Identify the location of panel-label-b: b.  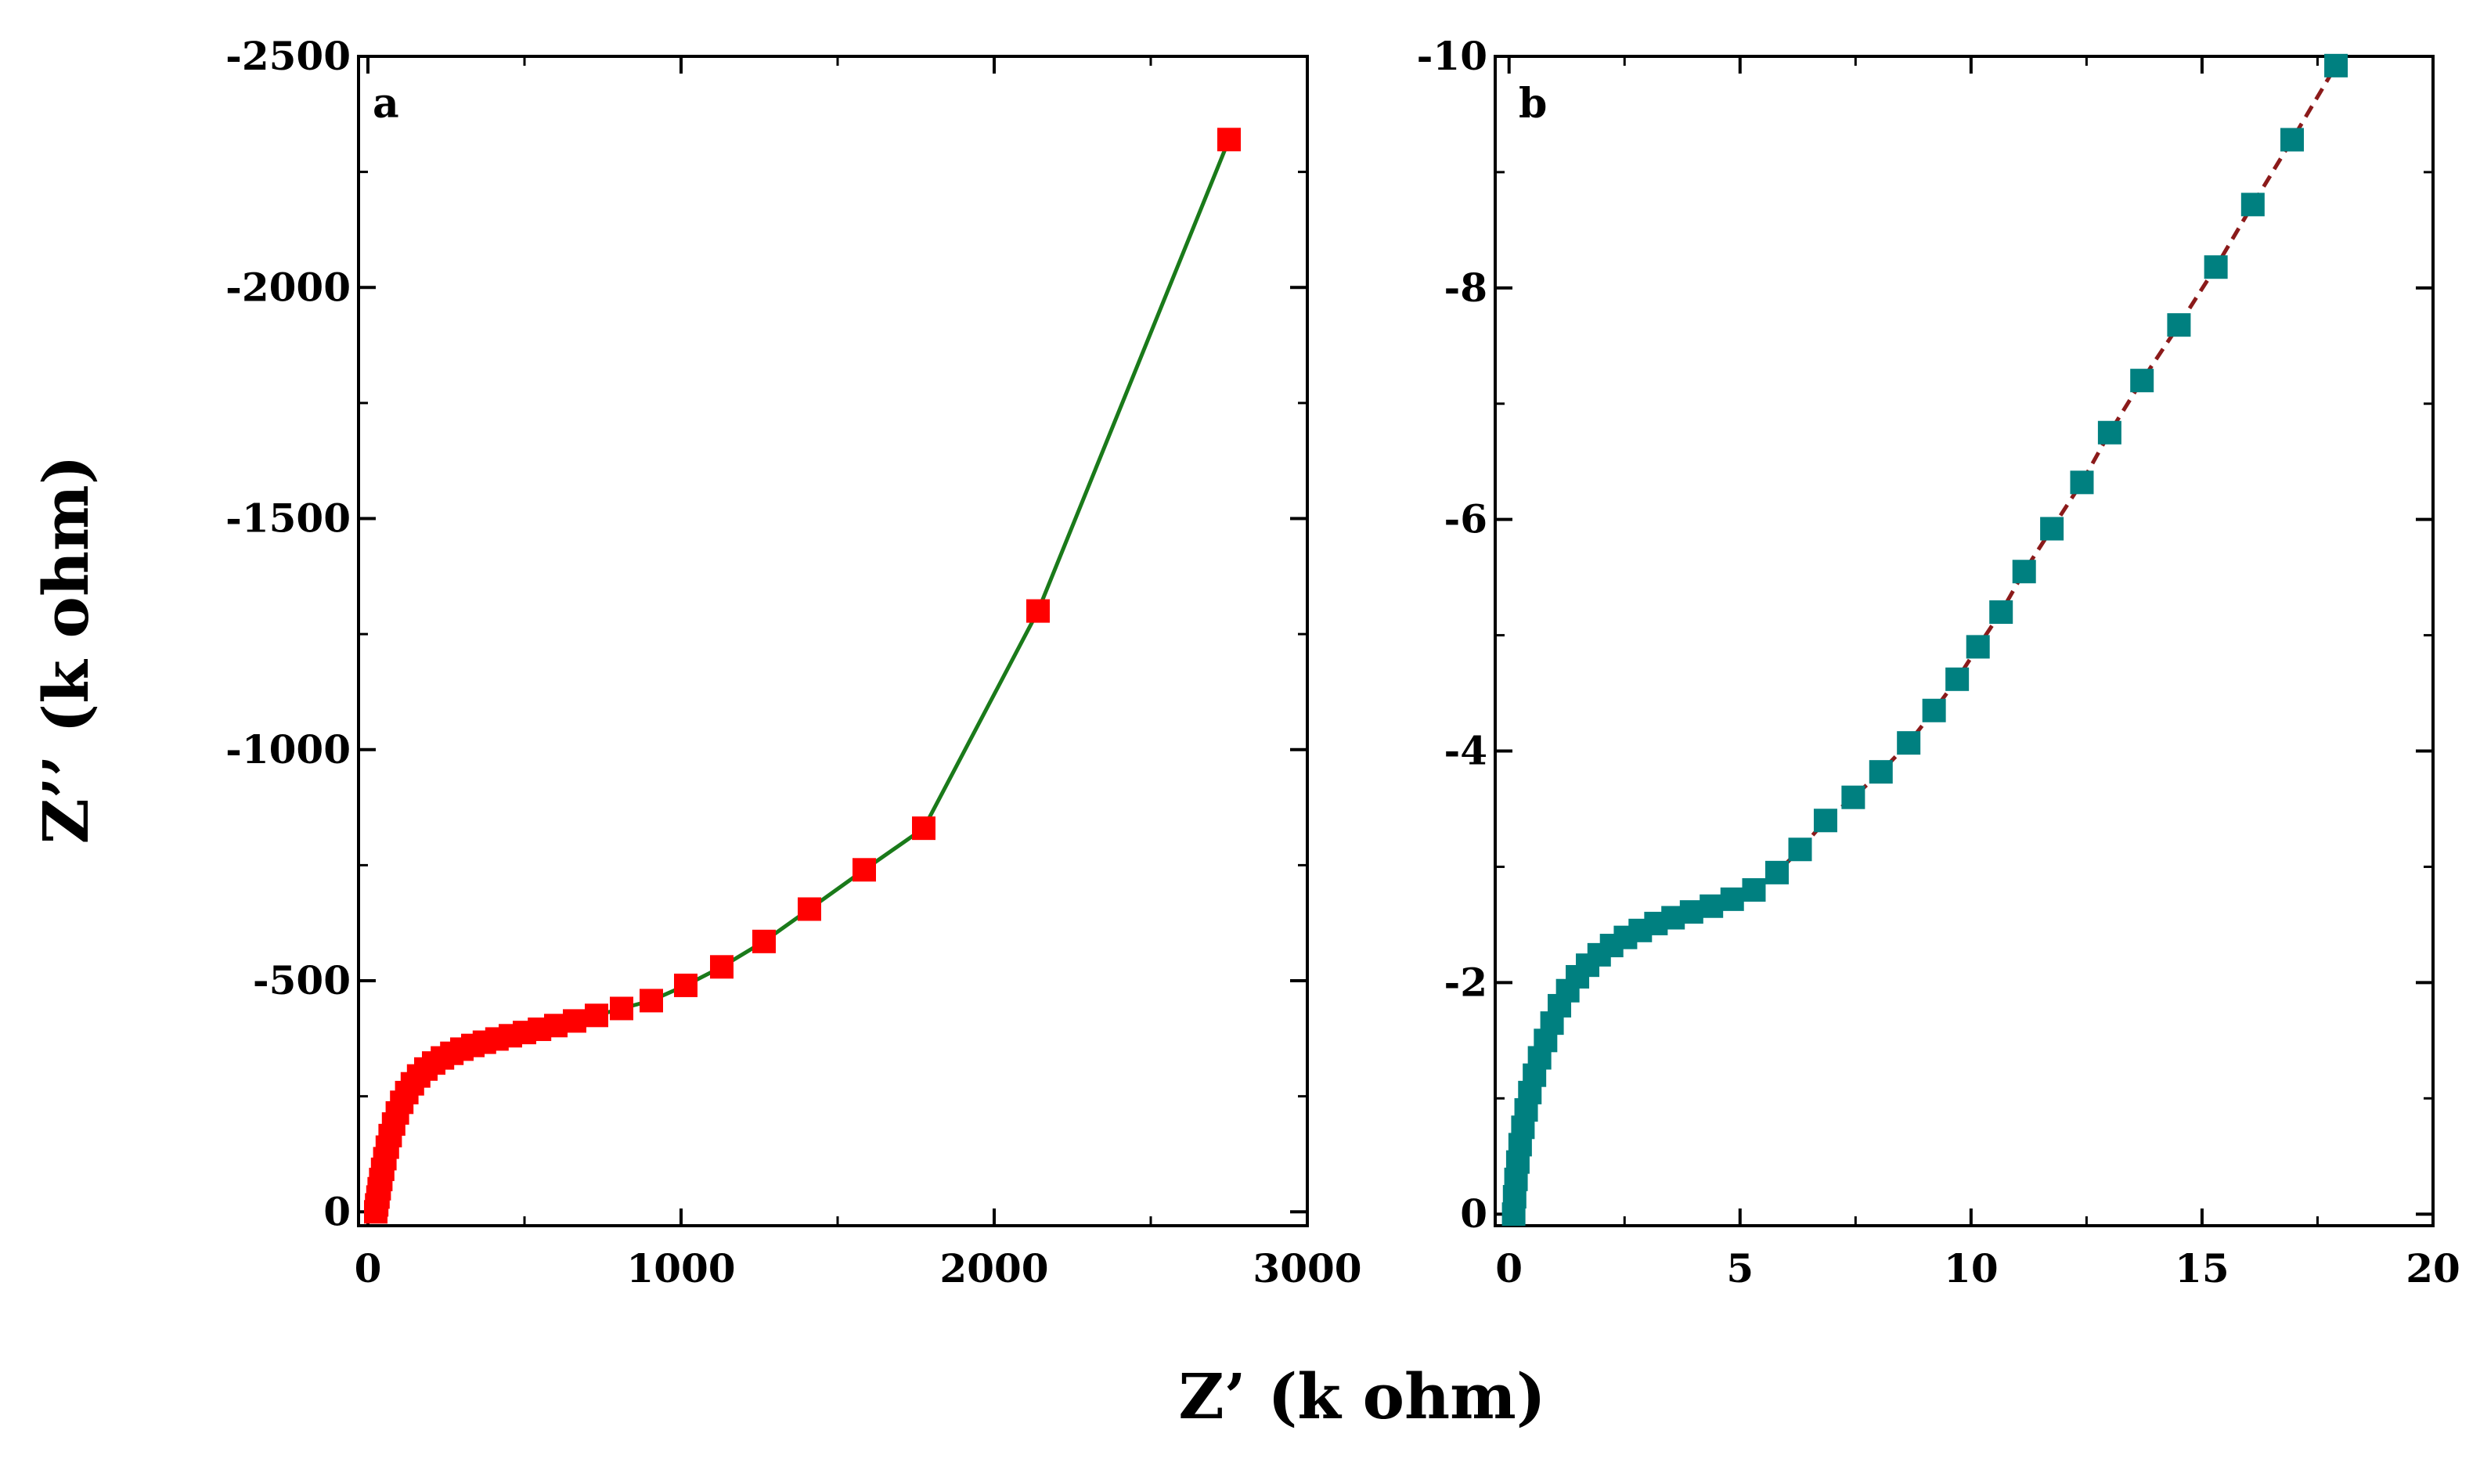
(1533, 104).